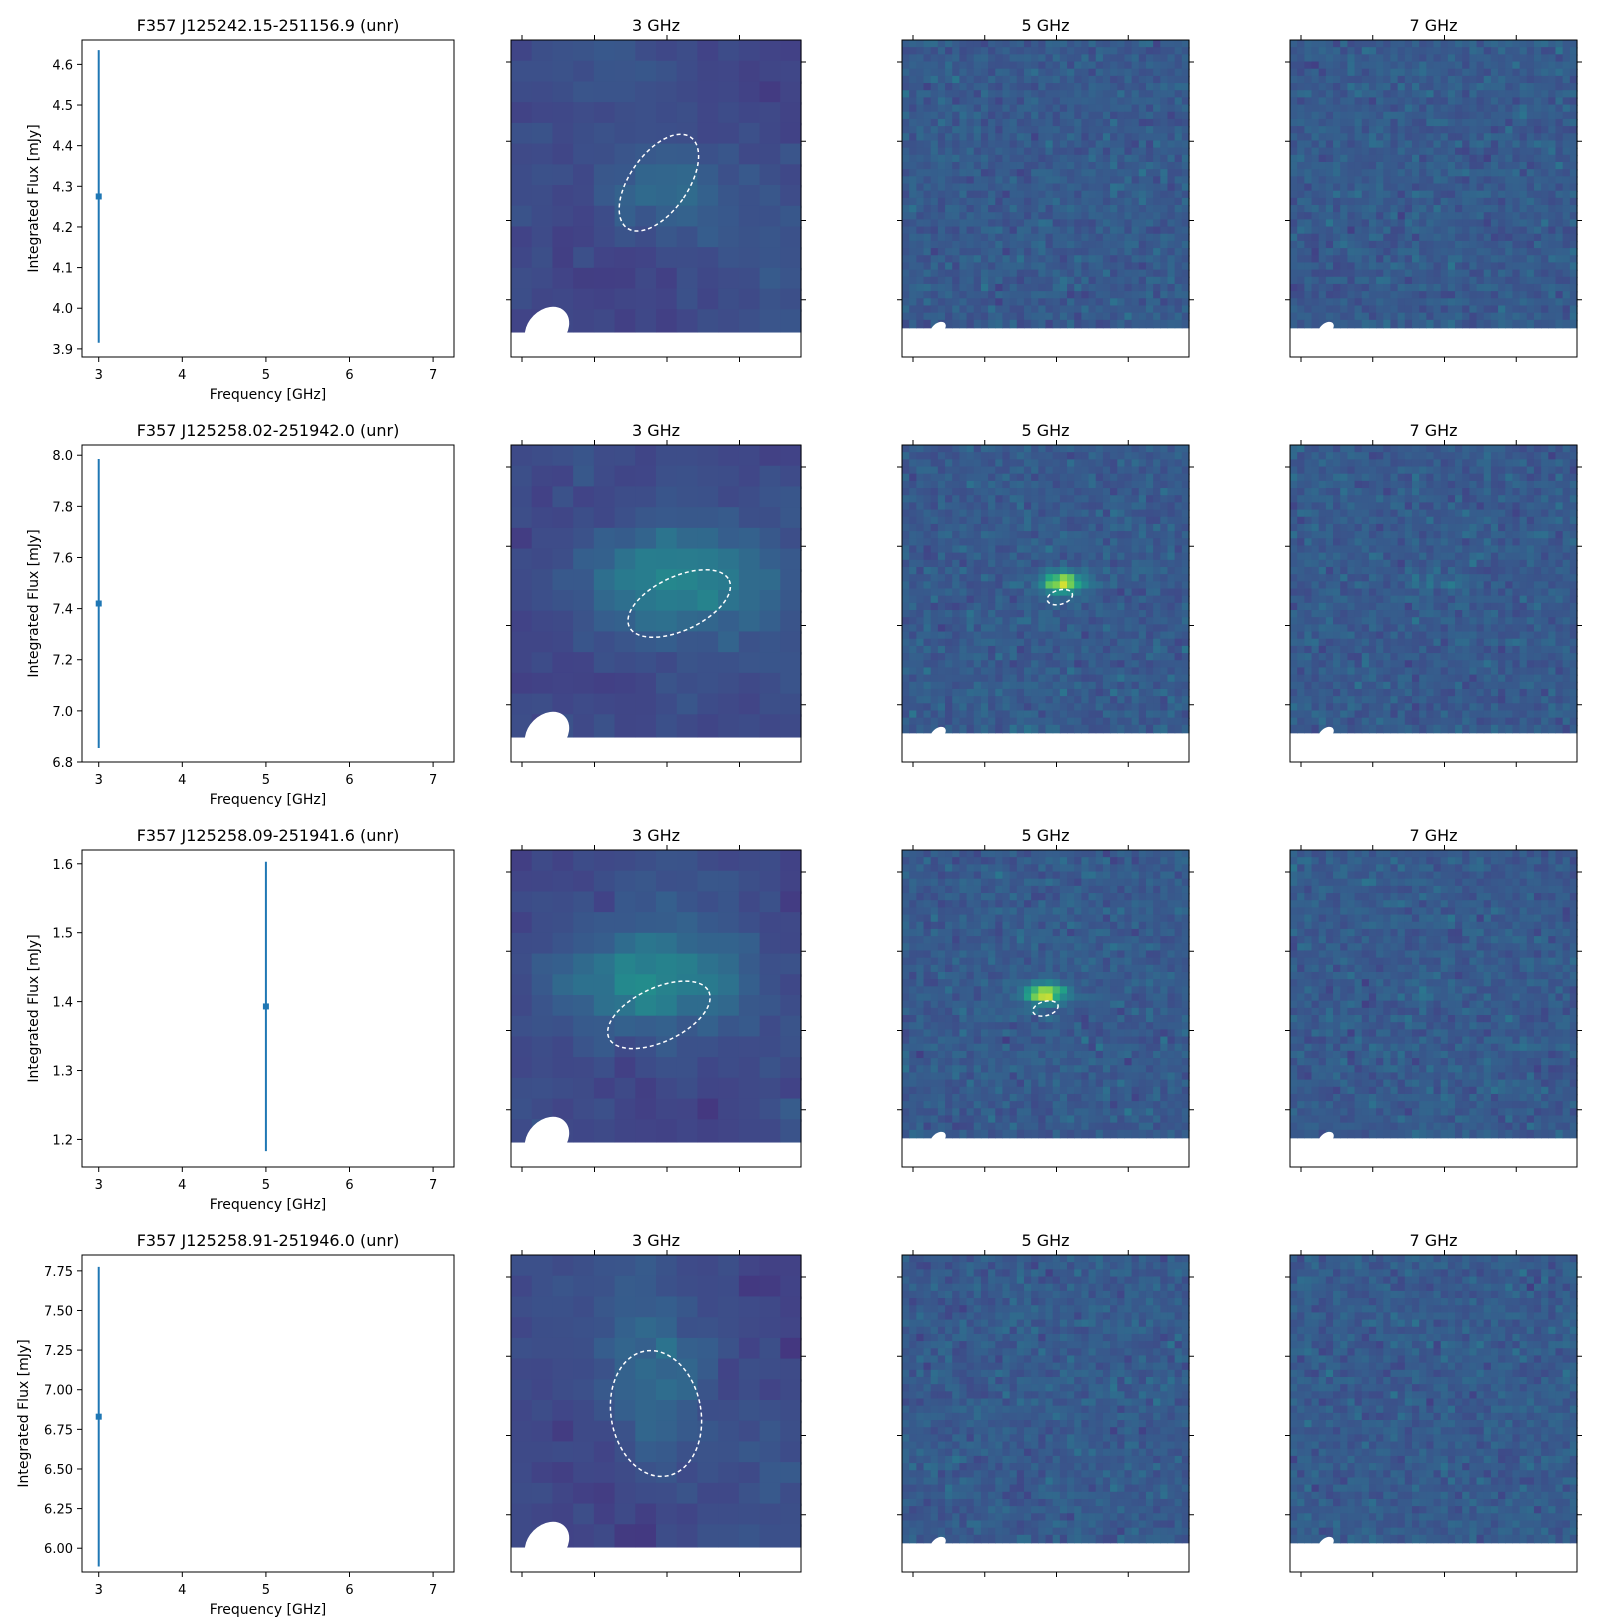 The width and height of the screenshot is (1620, 1620). I want to click on y-tick-label: 4.2, so click(62, 228).